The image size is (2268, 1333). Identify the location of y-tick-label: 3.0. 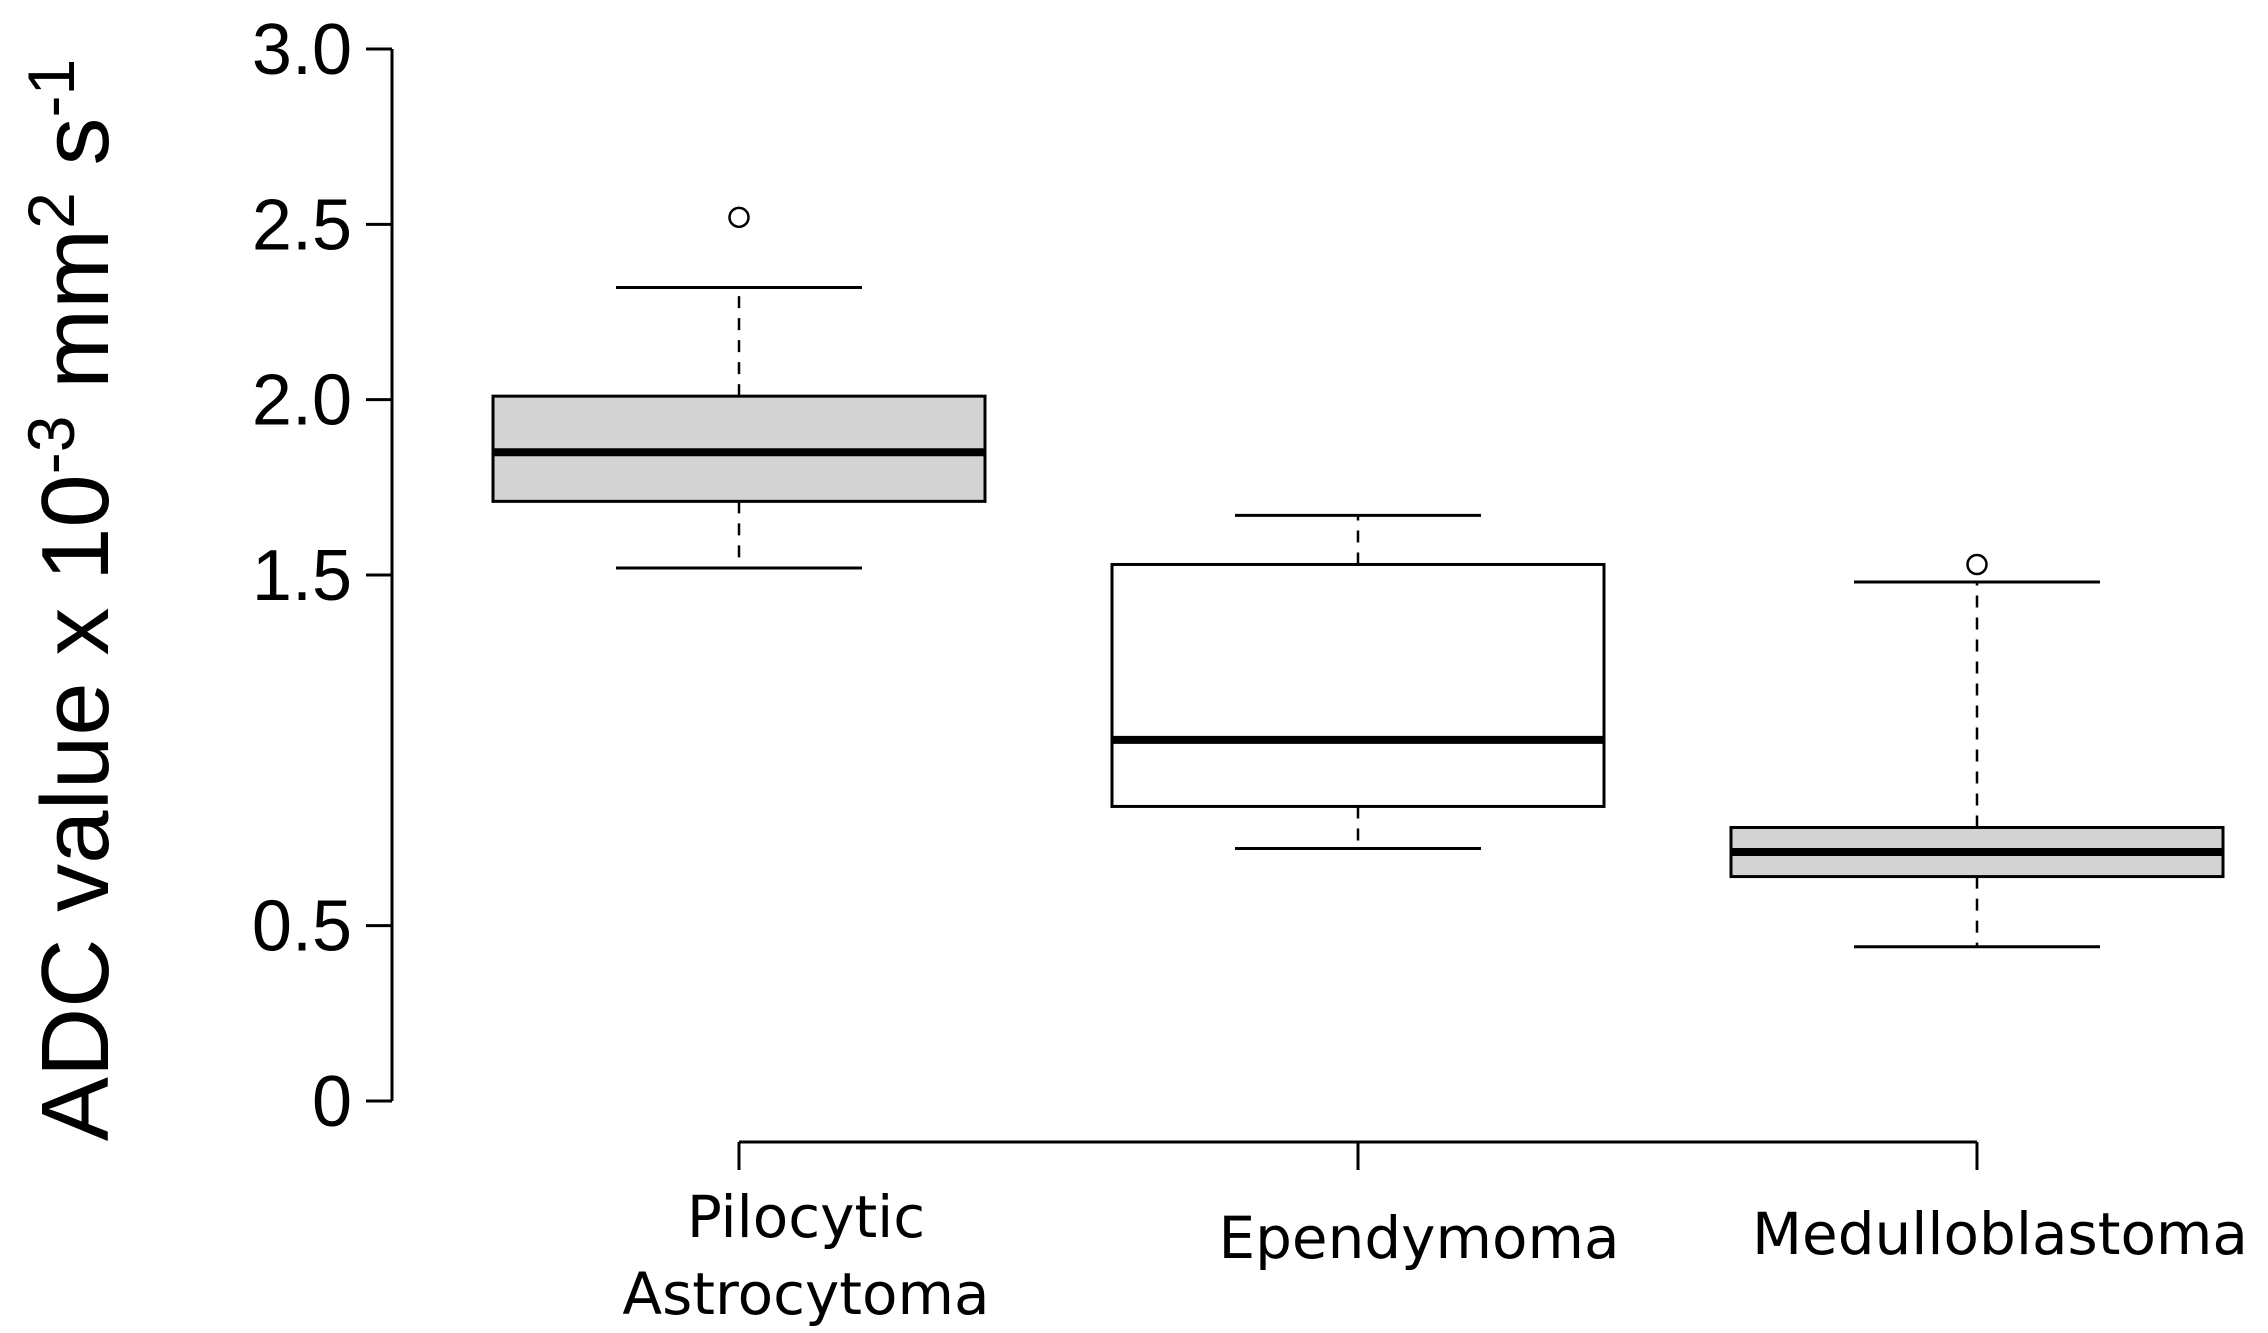
(302, 50).